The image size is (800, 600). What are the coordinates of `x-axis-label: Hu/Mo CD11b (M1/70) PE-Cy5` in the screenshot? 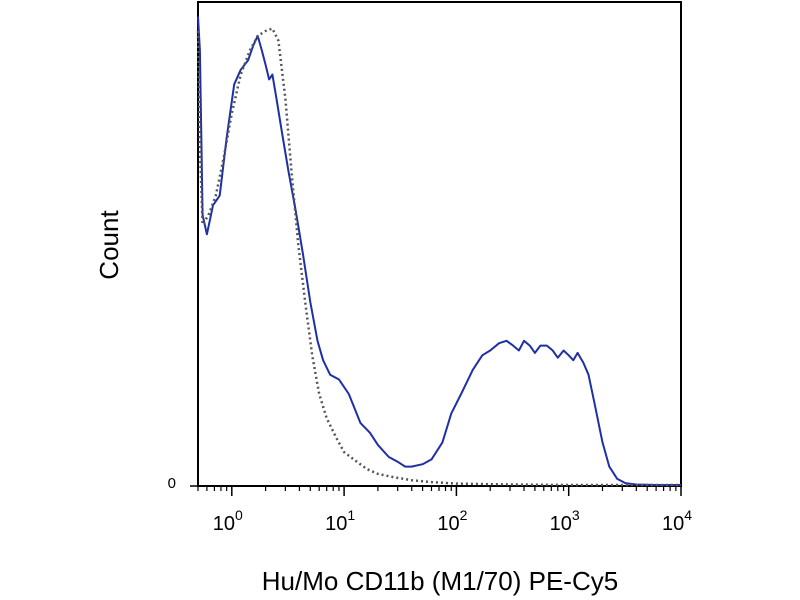 It's located at (440, 581).